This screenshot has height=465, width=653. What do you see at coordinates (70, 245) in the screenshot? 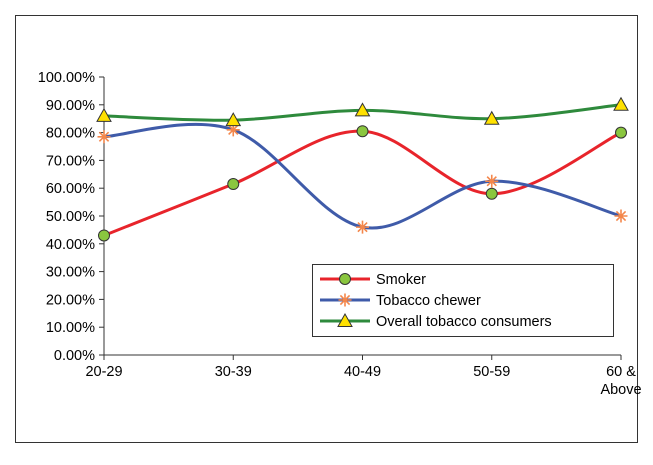
I see `y-tick-label: 40.00%` at bounding box center [70, 245].